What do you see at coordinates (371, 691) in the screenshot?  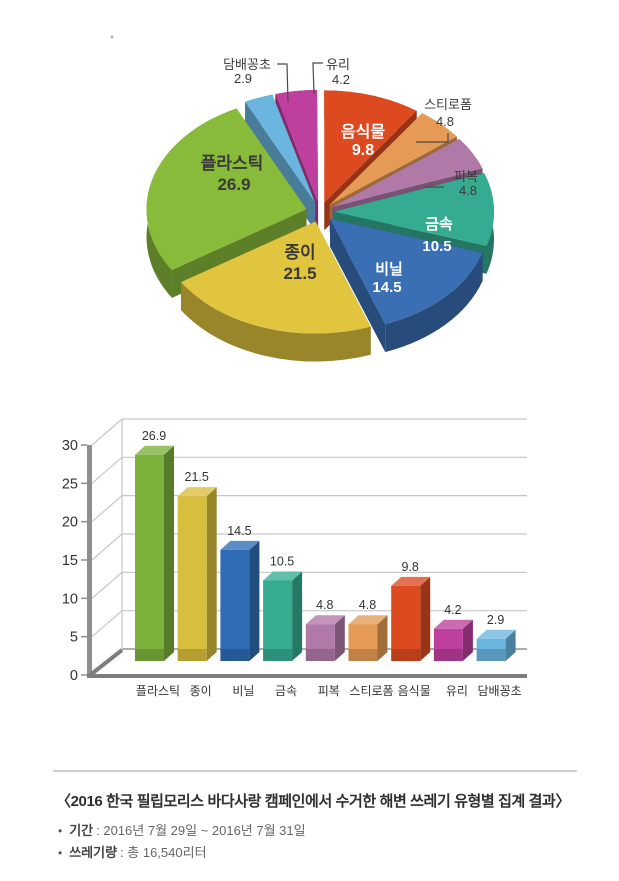 I see `bar-category-label: 스티로폼` at bounding box center [371, 691].